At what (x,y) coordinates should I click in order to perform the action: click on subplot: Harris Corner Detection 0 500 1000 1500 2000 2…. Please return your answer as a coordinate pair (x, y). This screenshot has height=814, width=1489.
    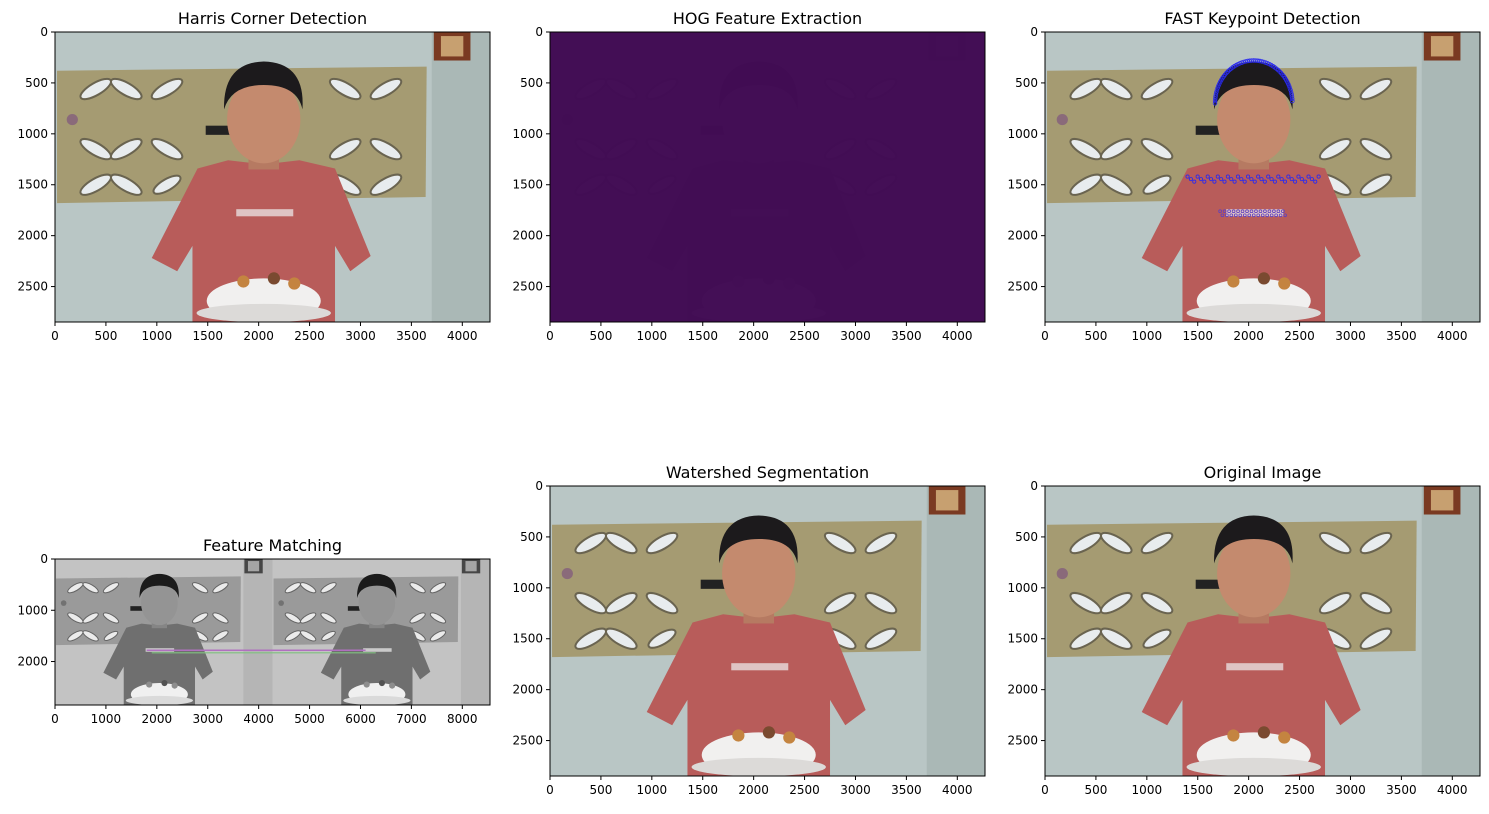
    Looking at the image, I should click on (254, 176).